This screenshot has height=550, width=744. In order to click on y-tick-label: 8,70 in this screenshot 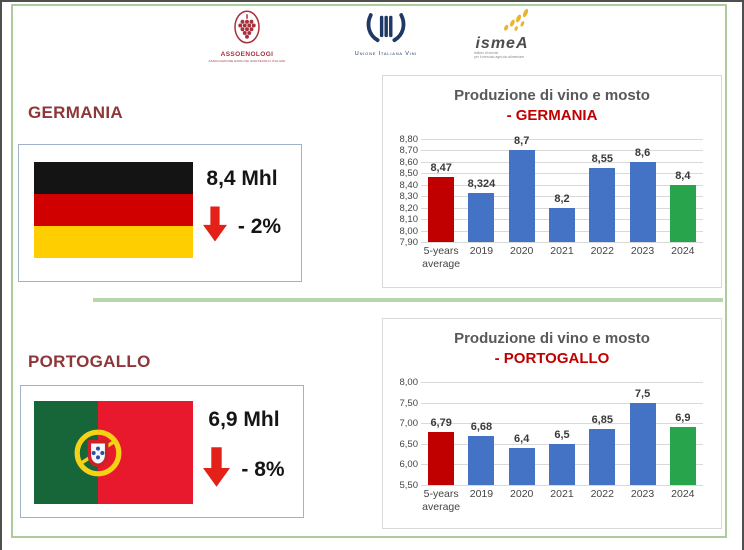, I will do `click(409, 151)`.